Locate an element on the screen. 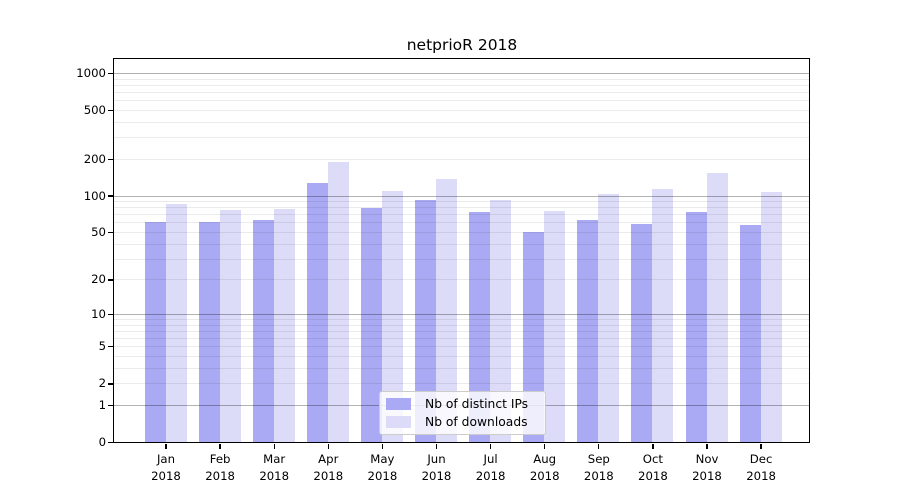  bar-downloads-jul is located at coordinates (501, 320).